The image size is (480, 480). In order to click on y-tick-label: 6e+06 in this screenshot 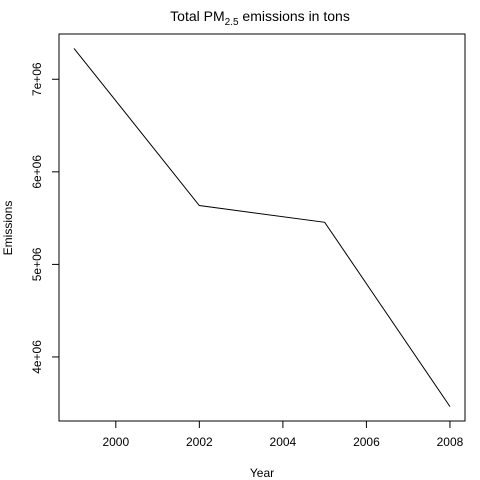, I will do `click(37, 172)`.